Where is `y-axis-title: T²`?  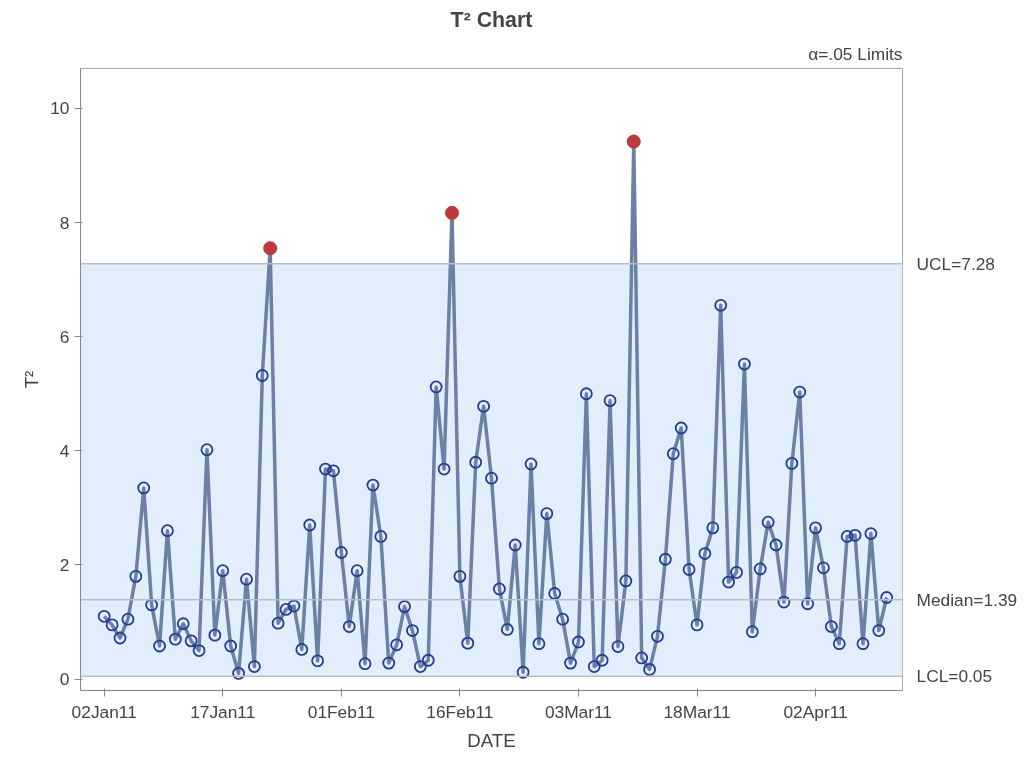 y-axis-title: T² is located at coordinates (32, 379).